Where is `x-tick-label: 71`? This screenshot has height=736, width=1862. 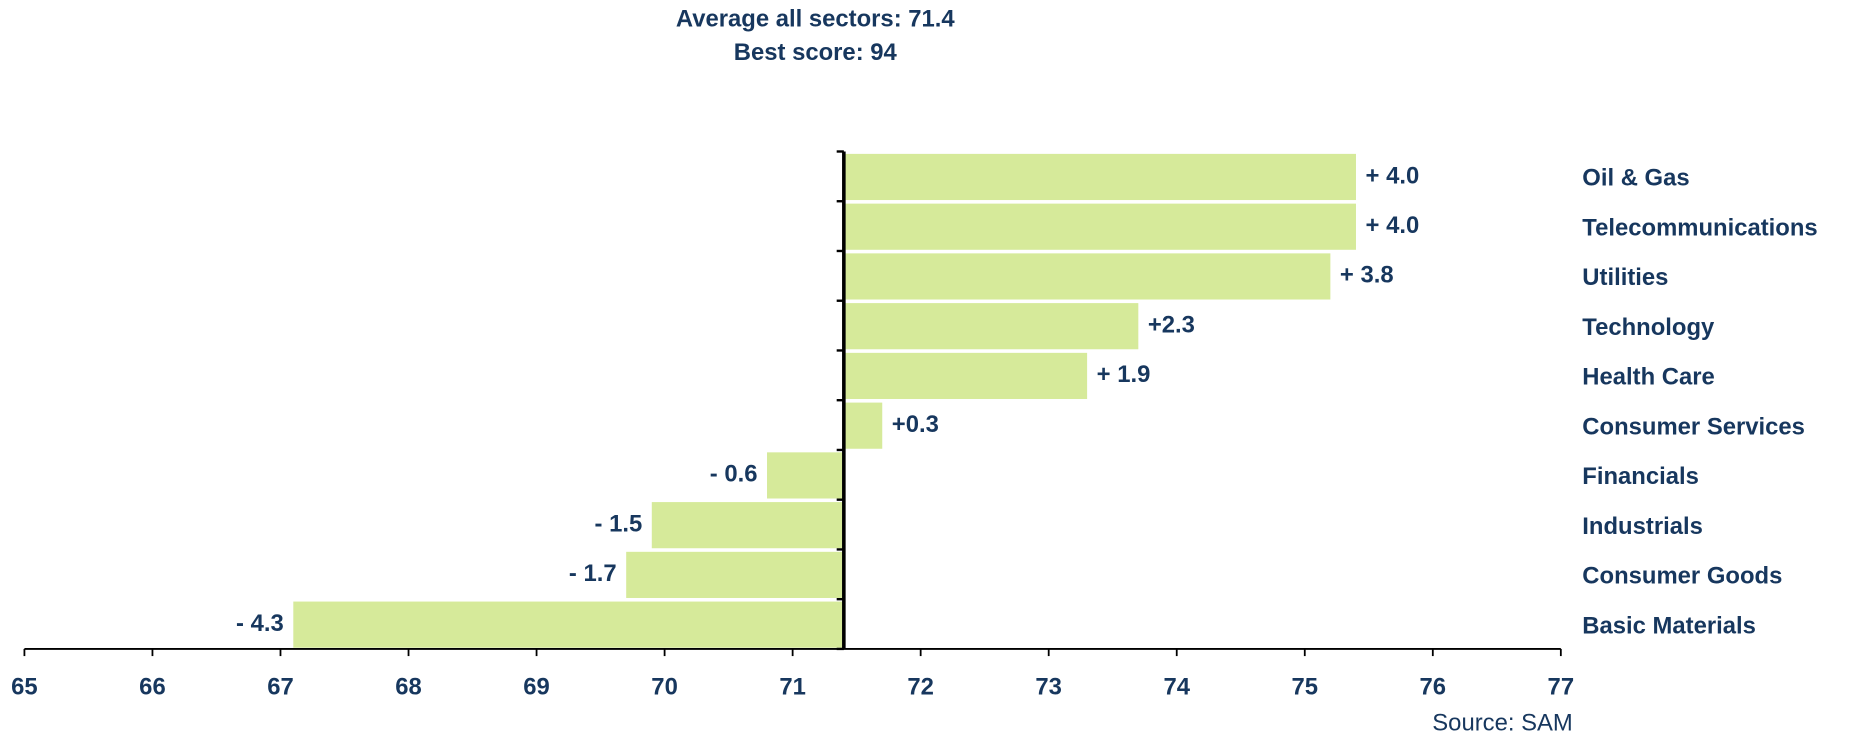
x-tick-label: 71 is located at coordinates (792, 687).